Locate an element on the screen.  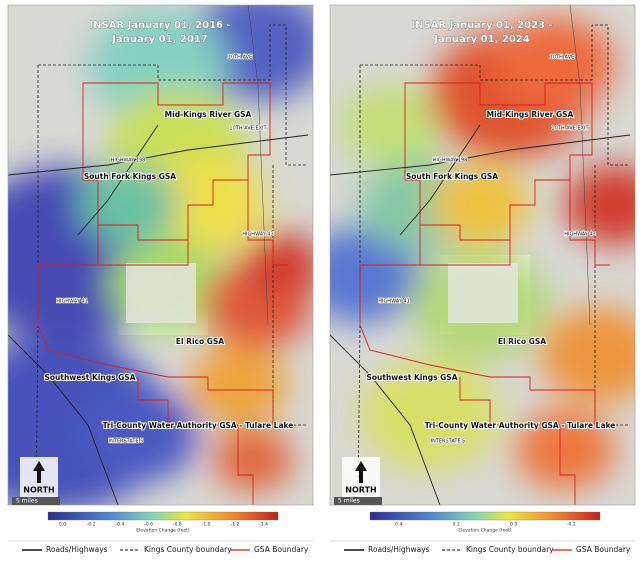
colorbar-tick: -0.4 is located at coordinates (119, 525).